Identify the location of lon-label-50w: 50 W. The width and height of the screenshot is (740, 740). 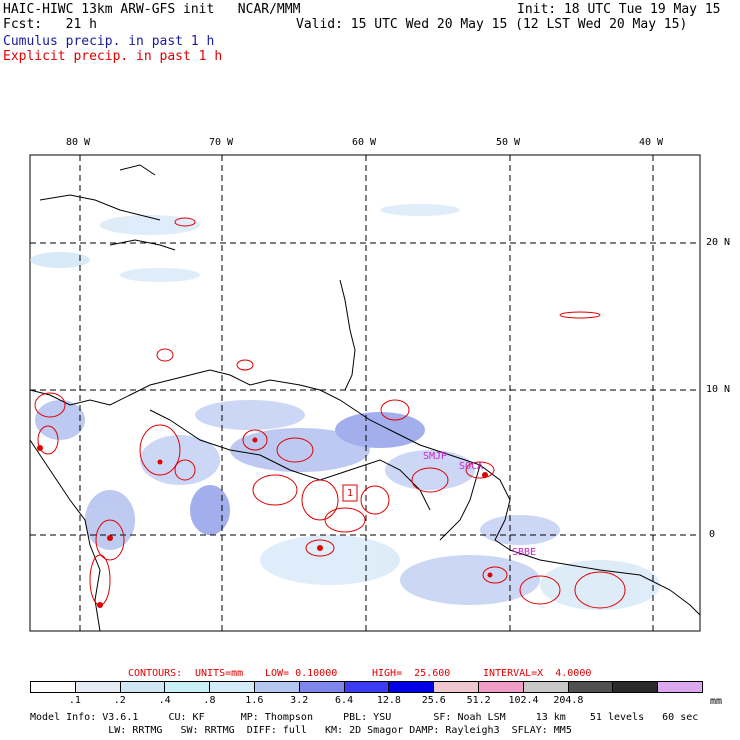
(508, 142).